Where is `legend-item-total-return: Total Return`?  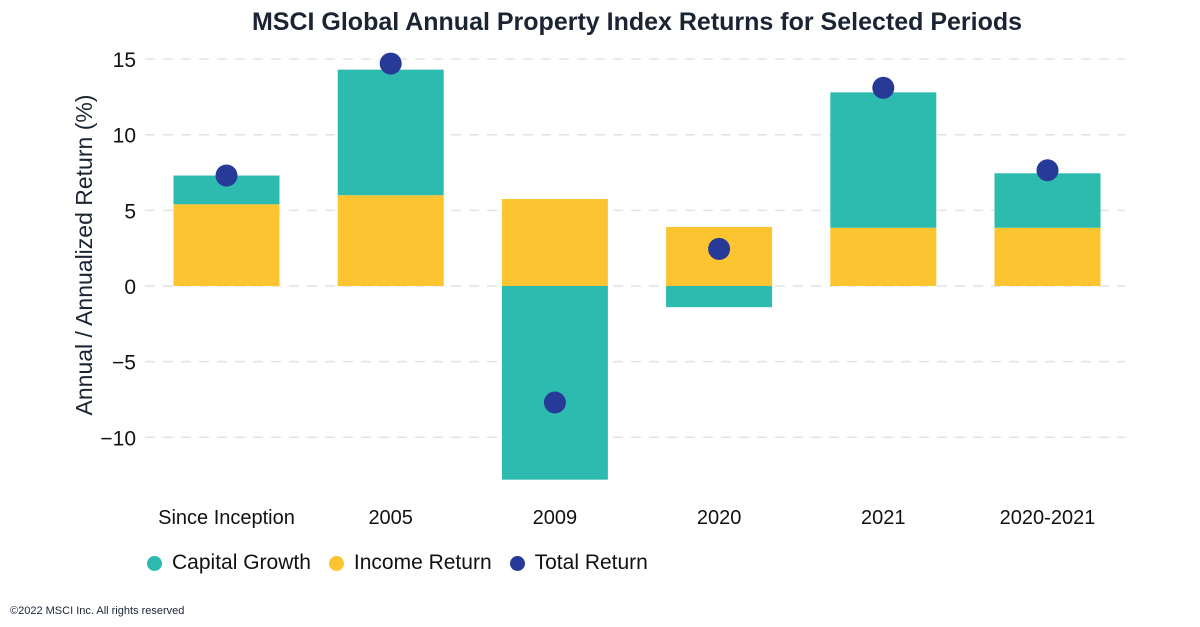
legend-item-total-return: Total Return is located at coordinates (578, 563).